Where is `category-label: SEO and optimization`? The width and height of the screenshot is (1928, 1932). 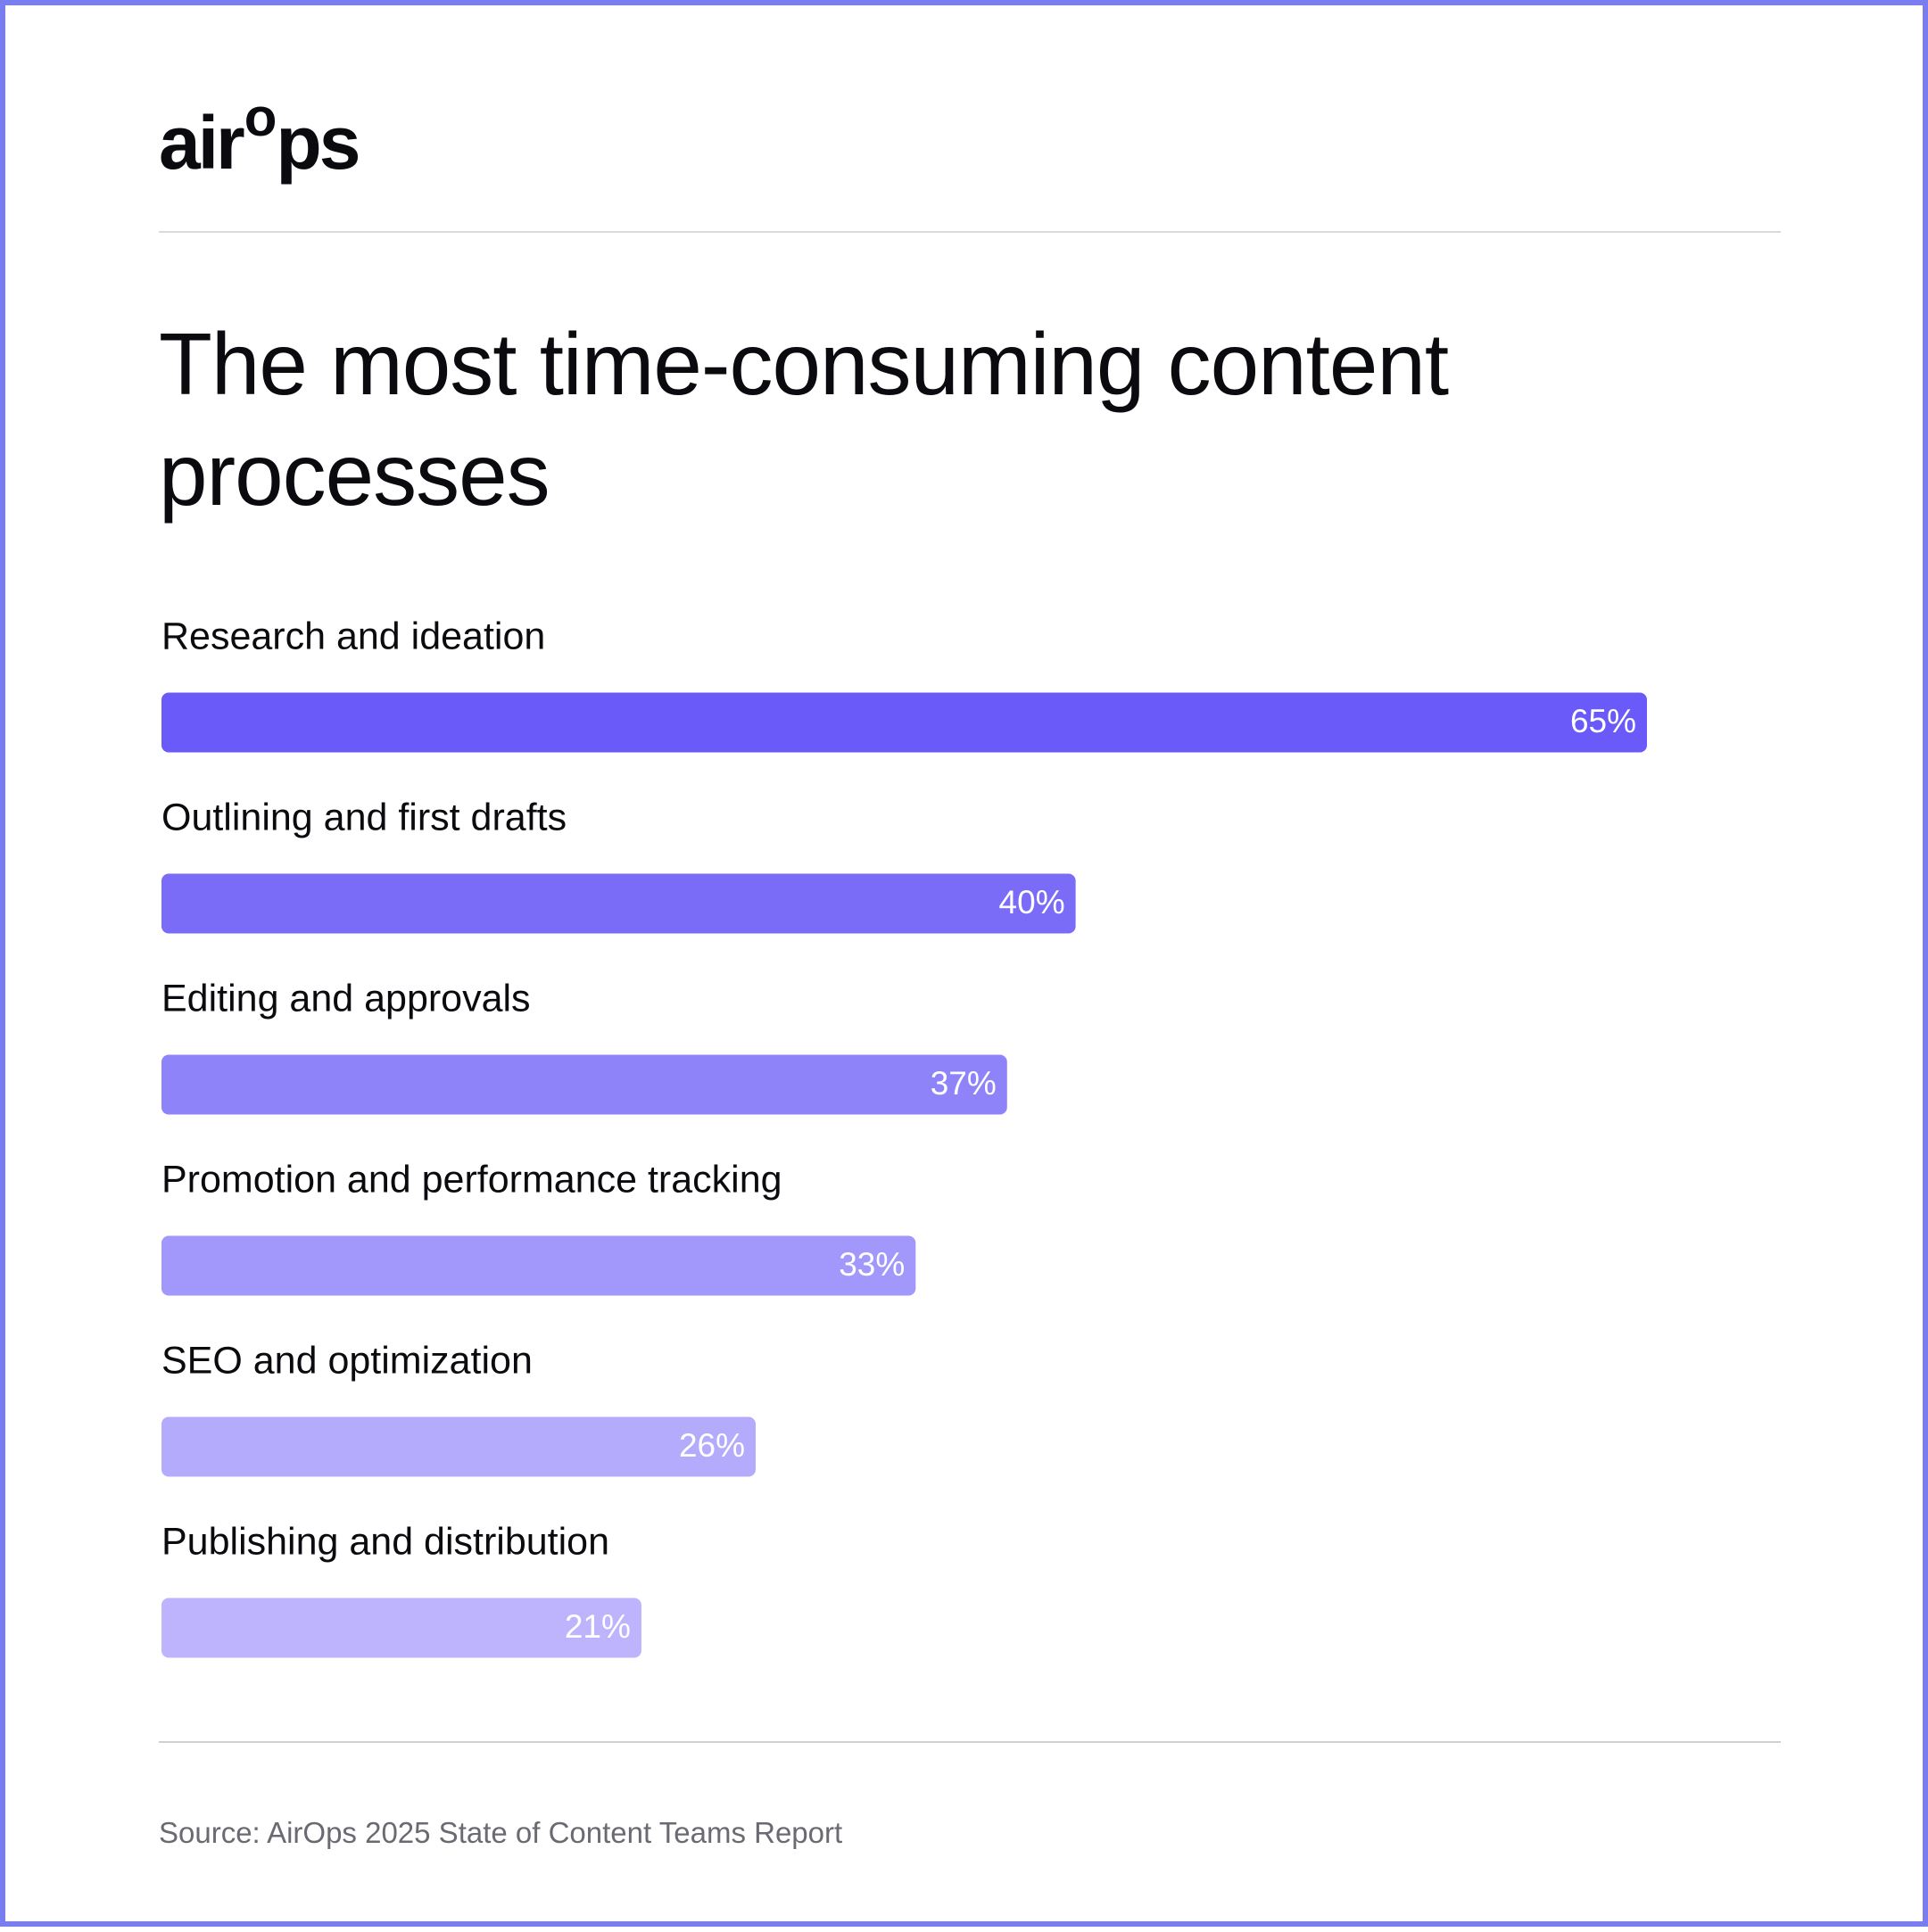 category-label: SEO and optimization is located at coordinates (347, 1360).